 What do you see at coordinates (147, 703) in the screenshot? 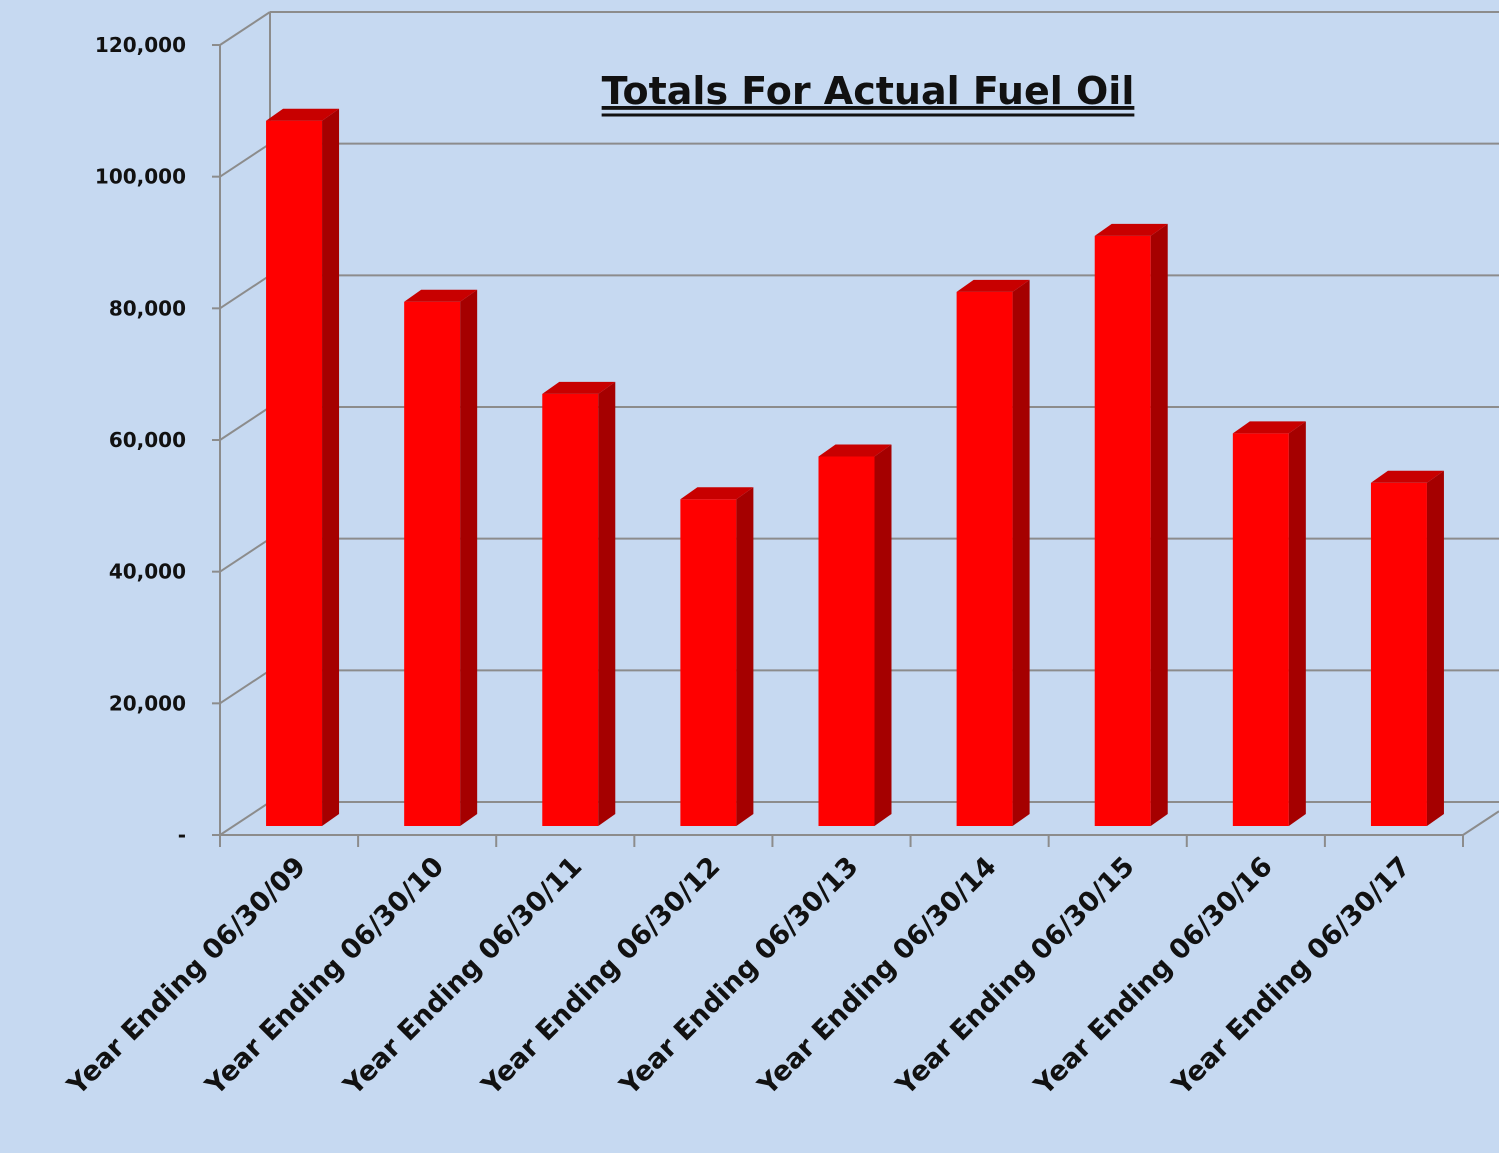
I see `y-tick-label: 20,000` at bounding box center [147, 703].